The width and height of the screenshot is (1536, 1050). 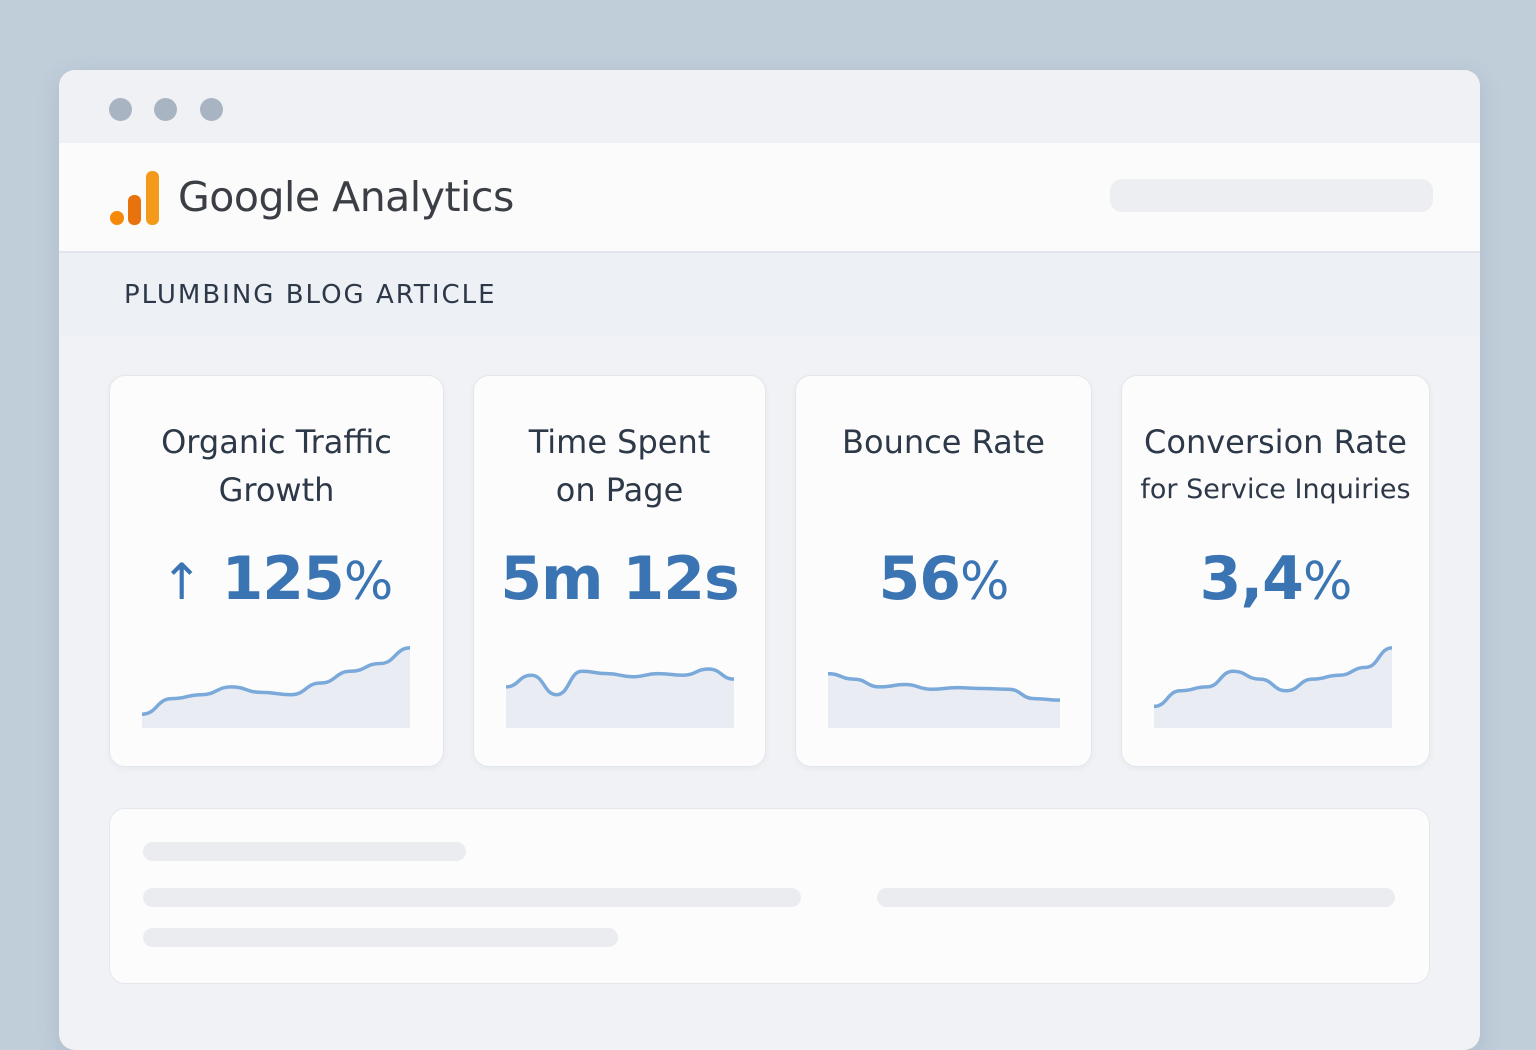 I want to click on app-header: Google Analytics, so click(x=769, y=198).